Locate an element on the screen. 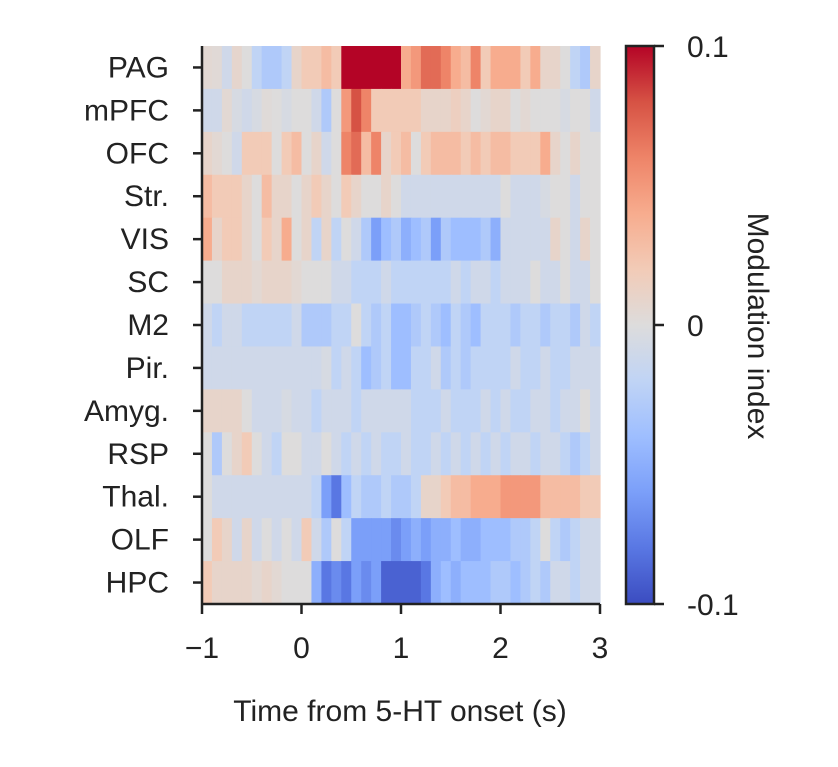 The width and height of the screenshot is (838, 767). x-axis-label: Time from 5-HT onset (s) is located at coordinates (399, 711).